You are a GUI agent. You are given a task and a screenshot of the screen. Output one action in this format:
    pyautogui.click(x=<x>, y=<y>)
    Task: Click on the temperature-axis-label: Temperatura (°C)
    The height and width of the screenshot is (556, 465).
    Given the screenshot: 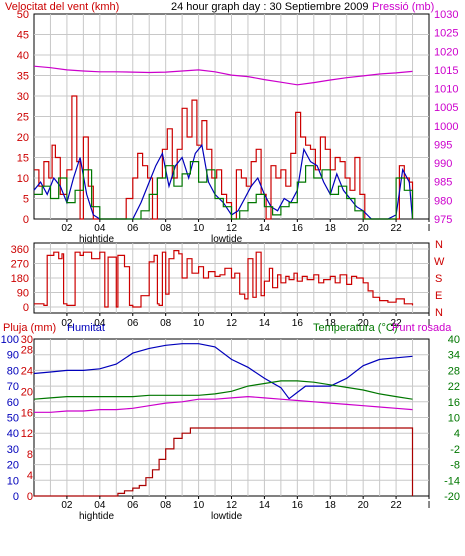 What is the action you would take?
    pyautogui.click(x=355, y=328)
    